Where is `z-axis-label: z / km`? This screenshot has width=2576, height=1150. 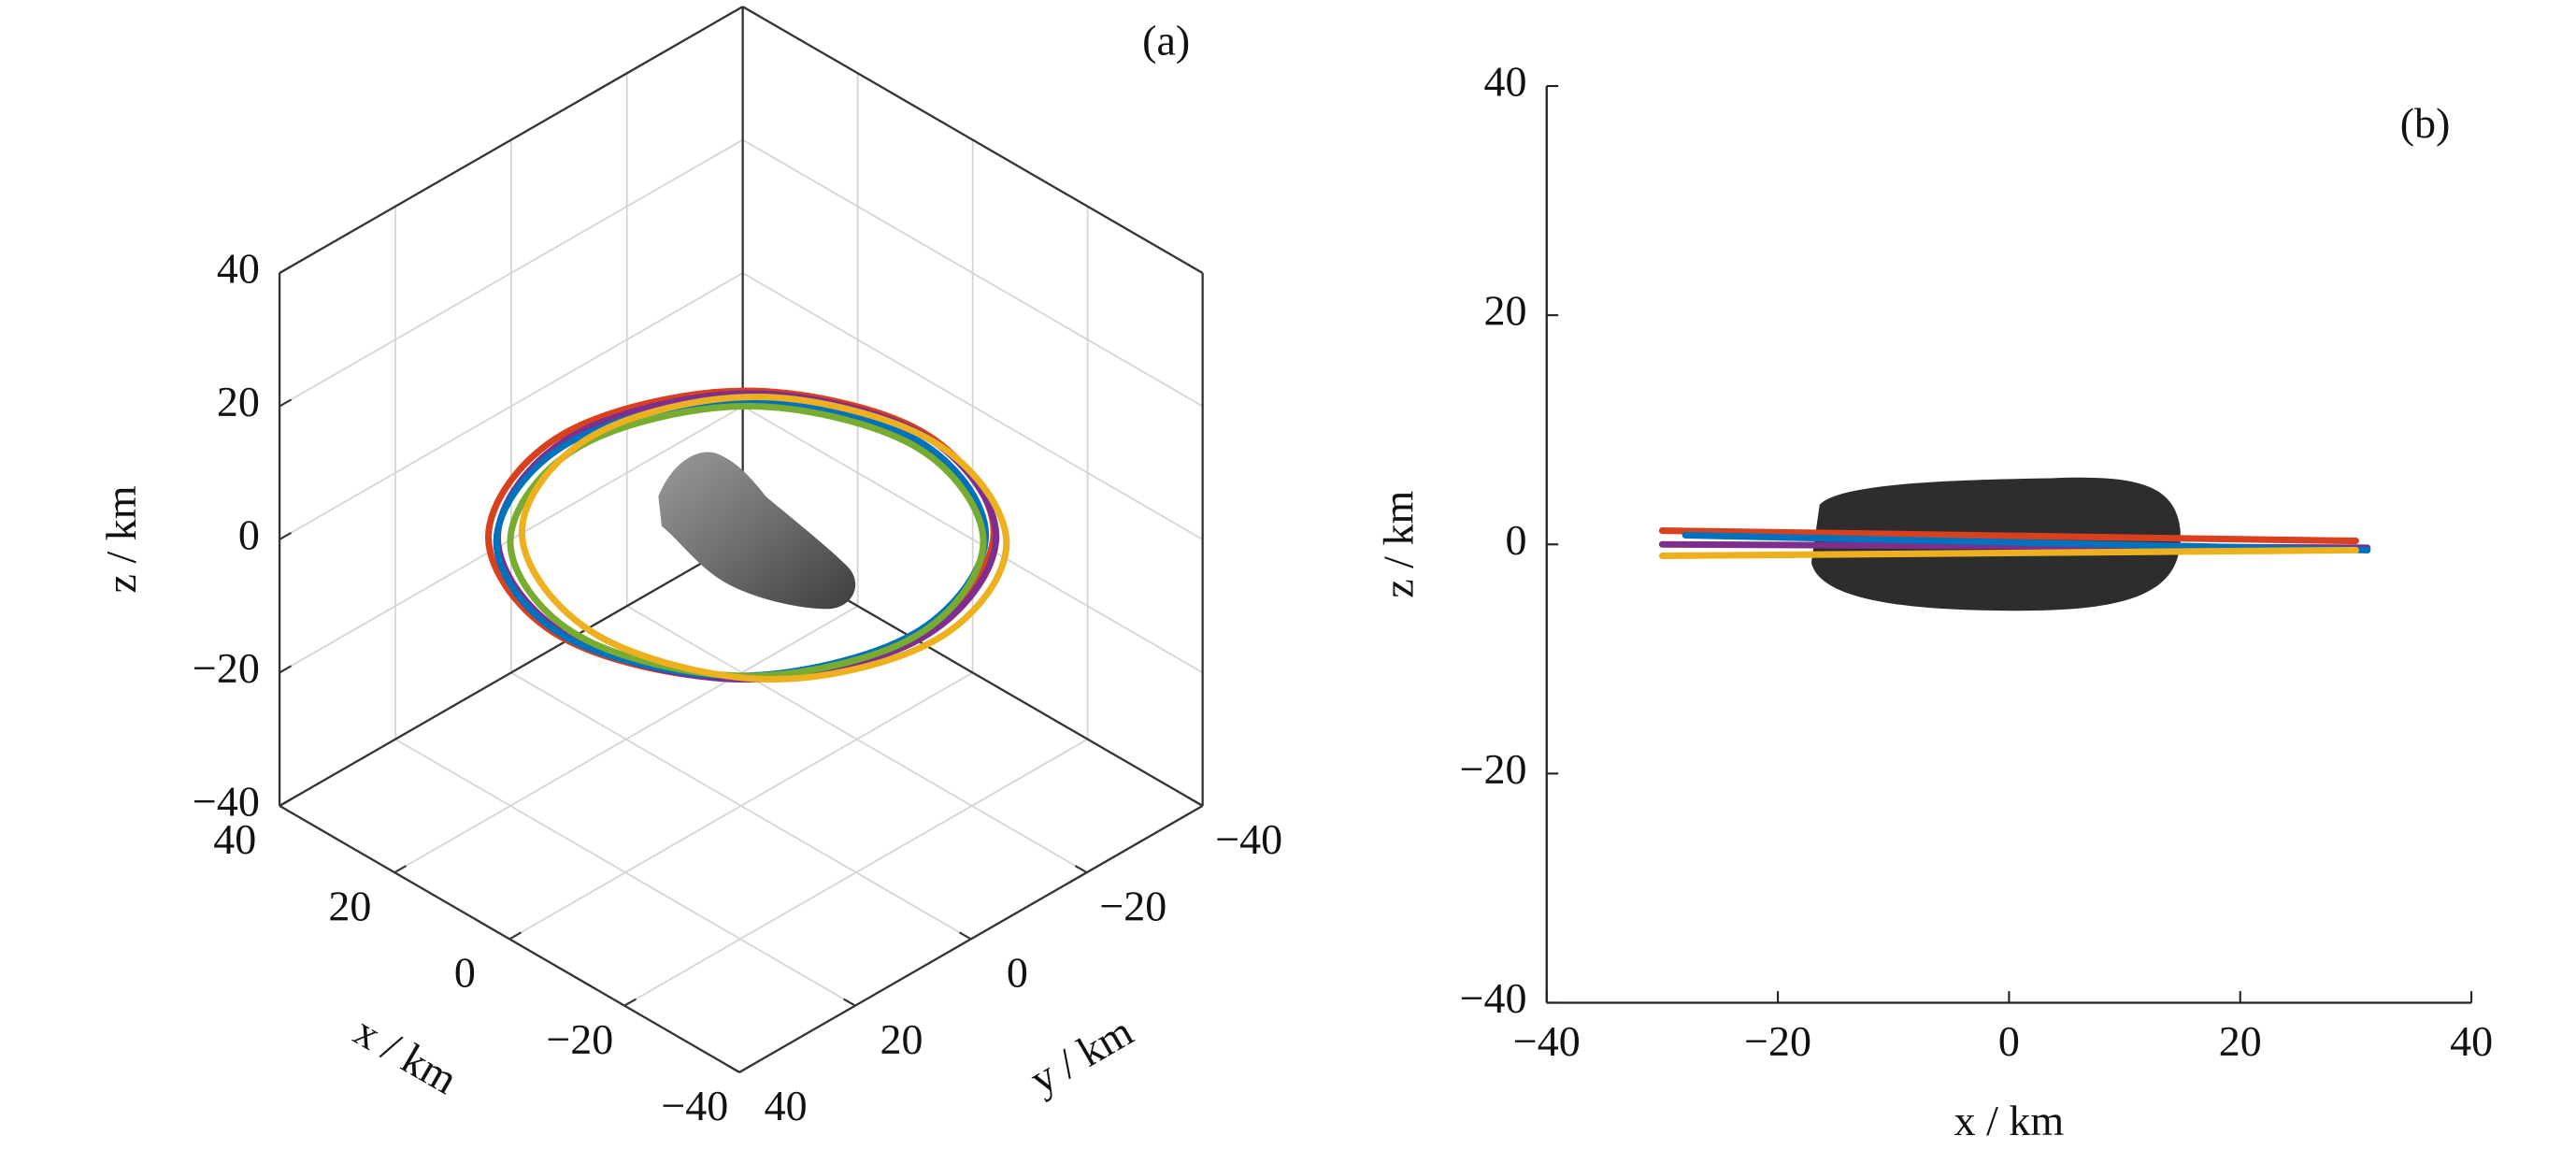
z-axis-label: z / km is located at coordinates (121, 539).